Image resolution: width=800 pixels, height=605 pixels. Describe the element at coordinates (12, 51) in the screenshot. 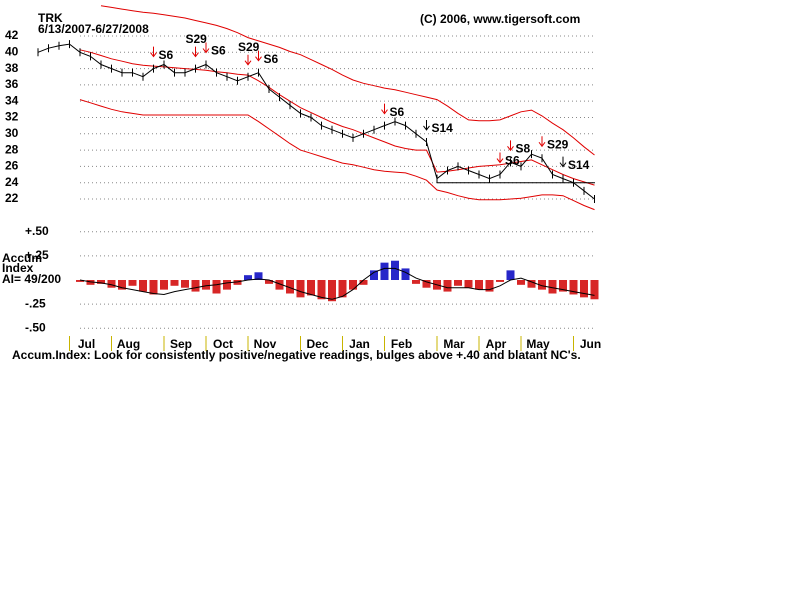

I see `y-tick-label: 40` at that location.